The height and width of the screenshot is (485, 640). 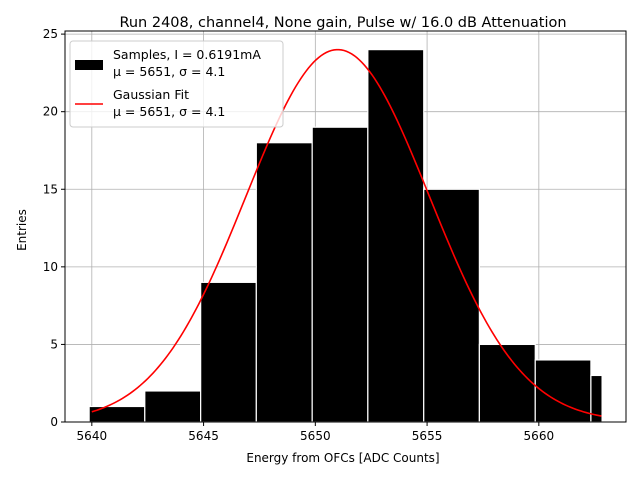 What do you see at coordinates (50, 189) in the screenshot?
I see `y-tick-label: 15` at bounding box center [50, 189].